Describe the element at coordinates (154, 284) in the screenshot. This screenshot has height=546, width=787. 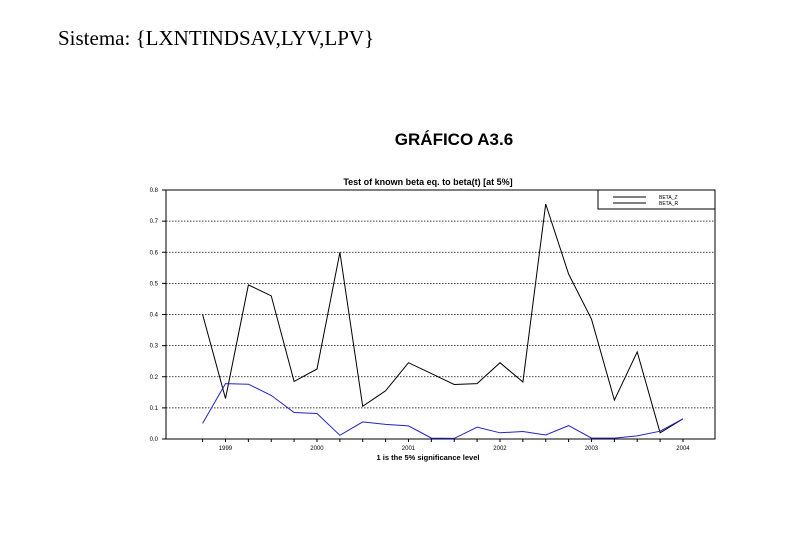
I see `y-tick-label: 0.5` at that location.